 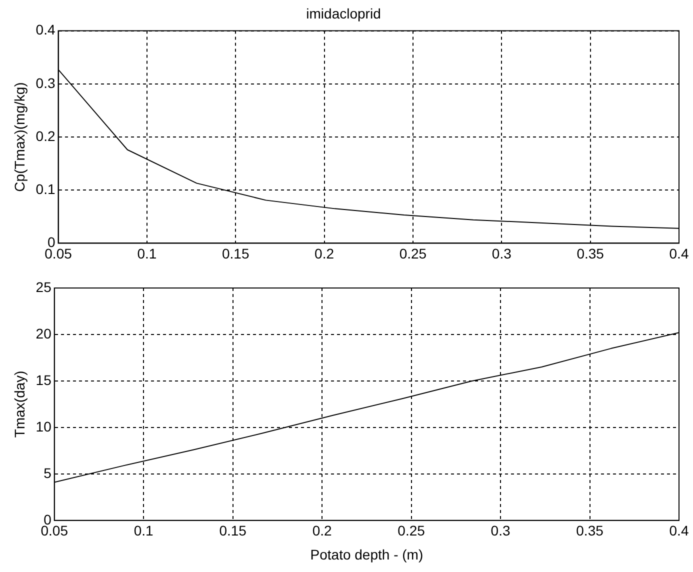 I want to click on y-tick-label: 0.1, so click(x=46, y=188).